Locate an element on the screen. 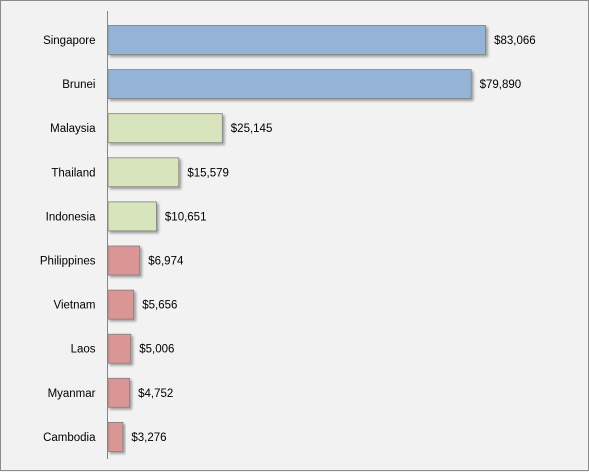 The width and height of the screenshot is (589, 472). value-label: $6,974 is located at coordinates (166, 262).